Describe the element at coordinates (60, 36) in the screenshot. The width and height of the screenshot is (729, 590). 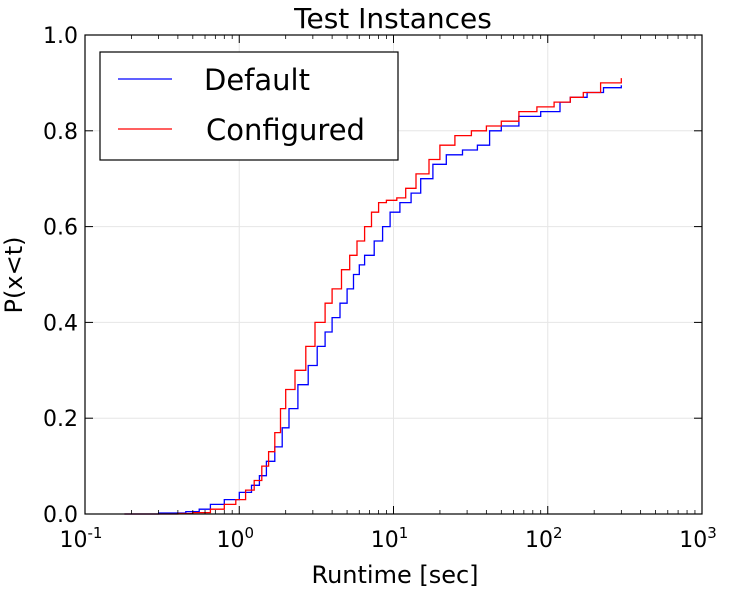
I see `y-tick-label: 1.0` at that location.